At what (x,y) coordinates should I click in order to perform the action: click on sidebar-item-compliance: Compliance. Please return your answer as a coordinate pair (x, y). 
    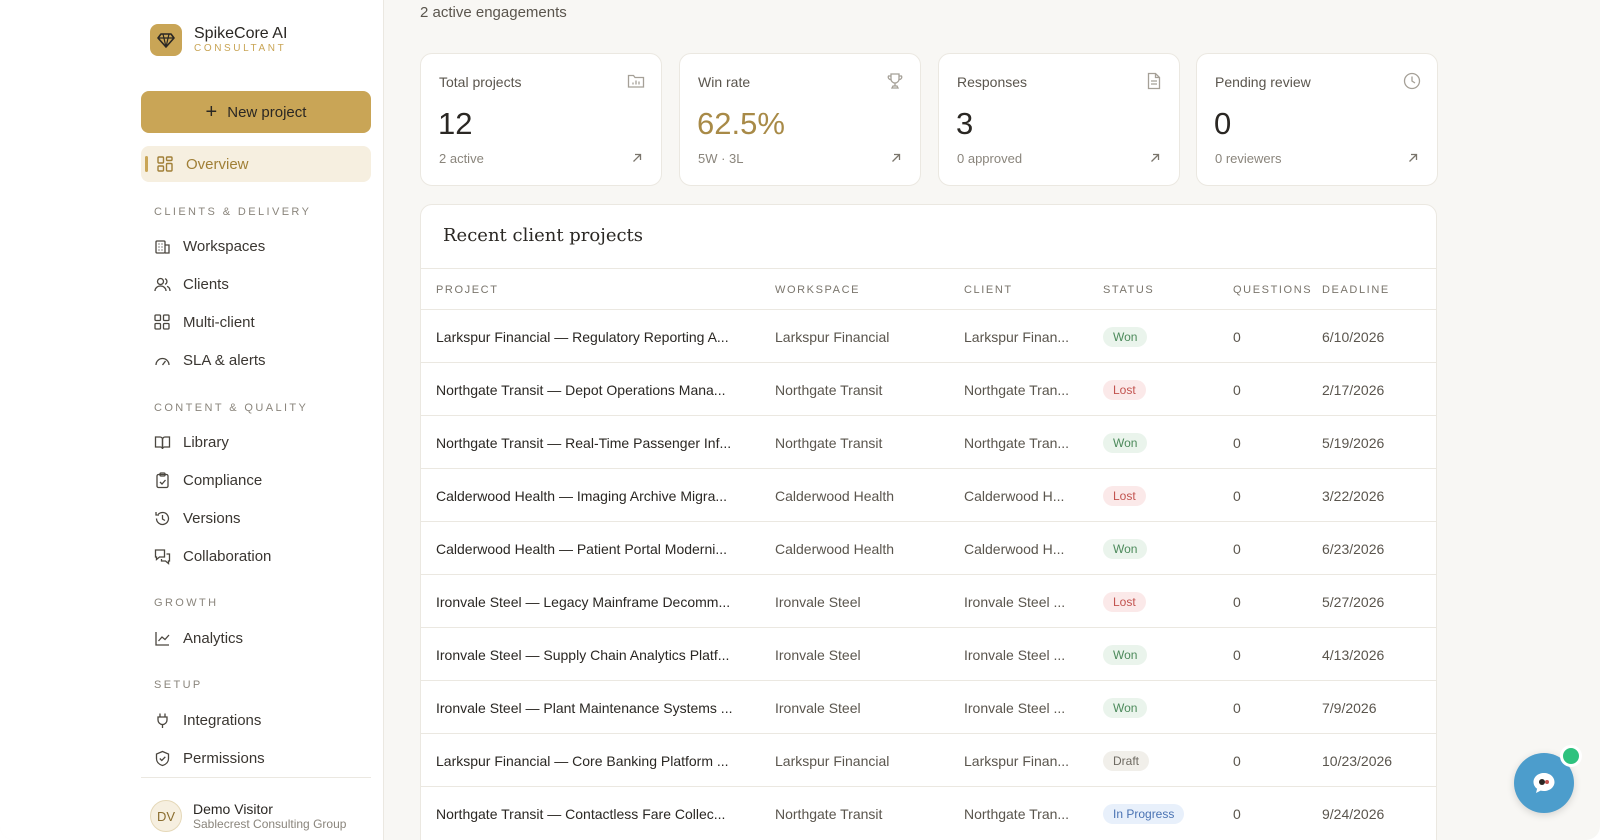
    Looking at the image, I should click on (256, 480).